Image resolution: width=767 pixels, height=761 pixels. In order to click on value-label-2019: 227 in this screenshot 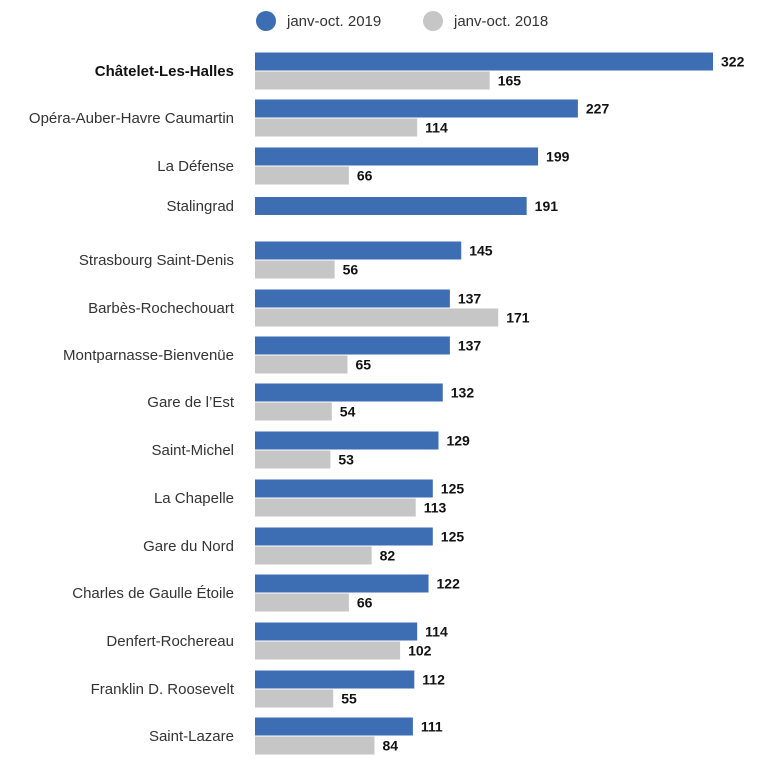, I will do `click(598, 109)`.